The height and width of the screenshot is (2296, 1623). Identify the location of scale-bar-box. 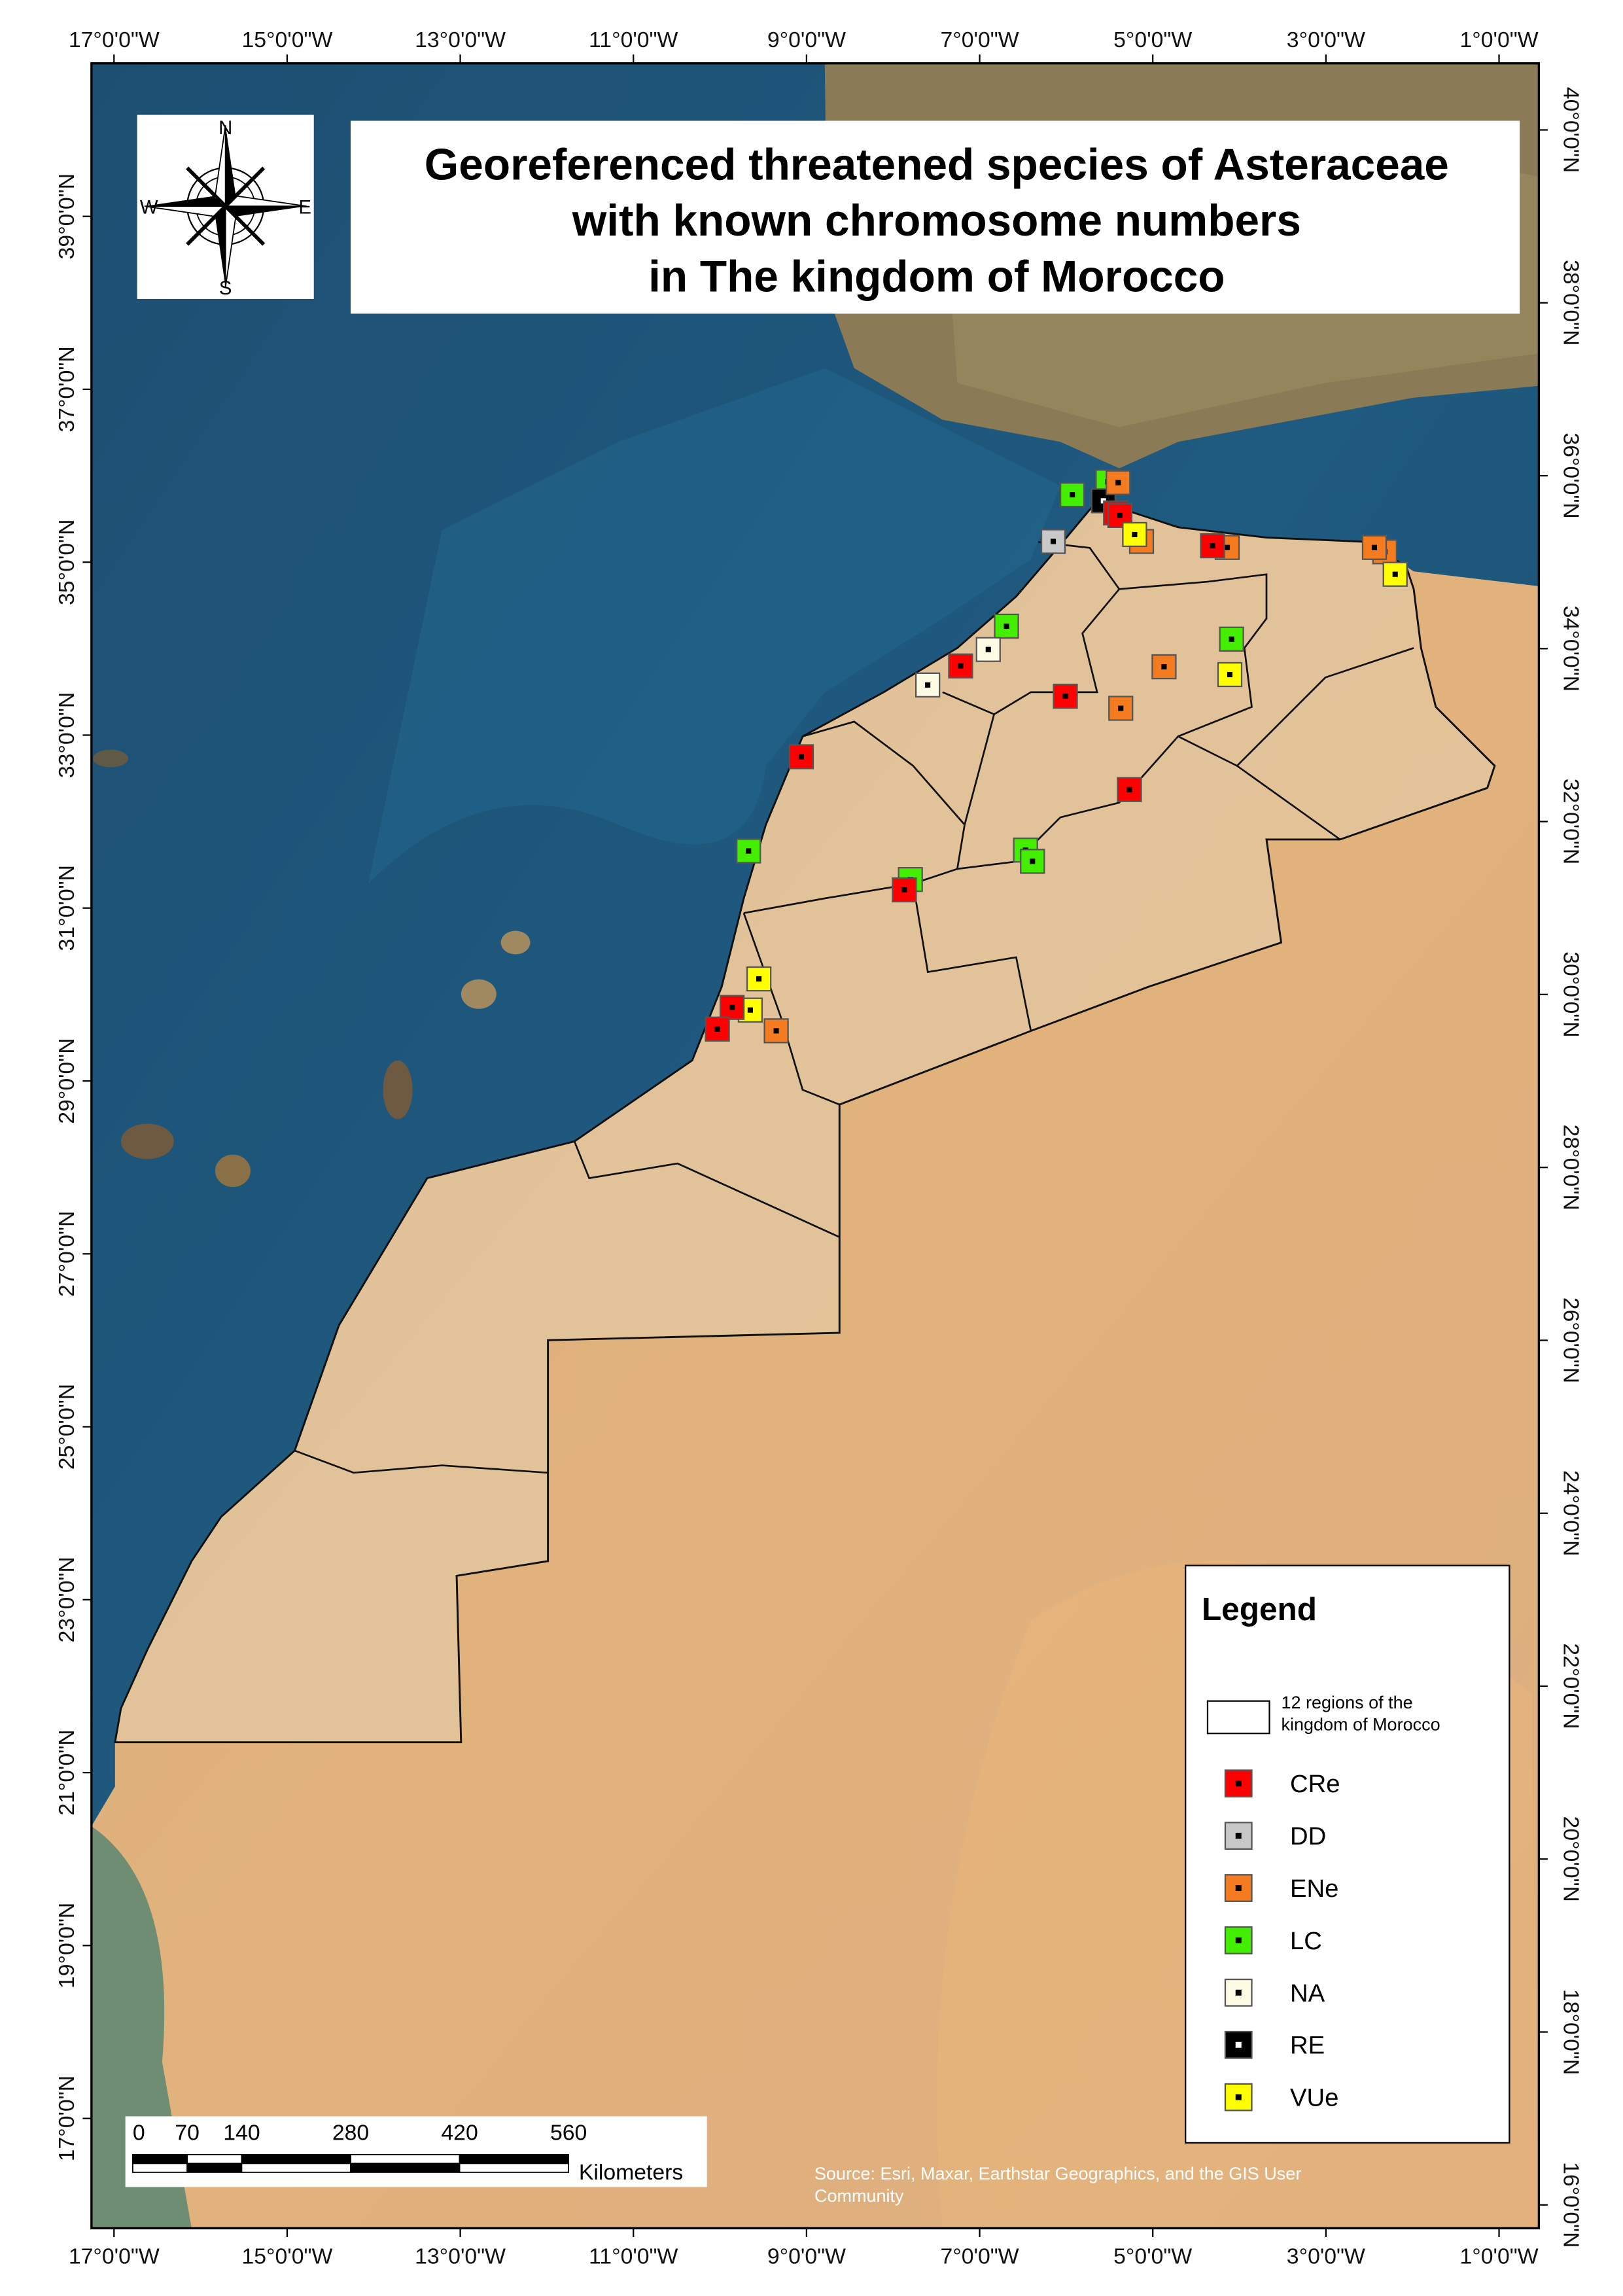
(416, 2152).